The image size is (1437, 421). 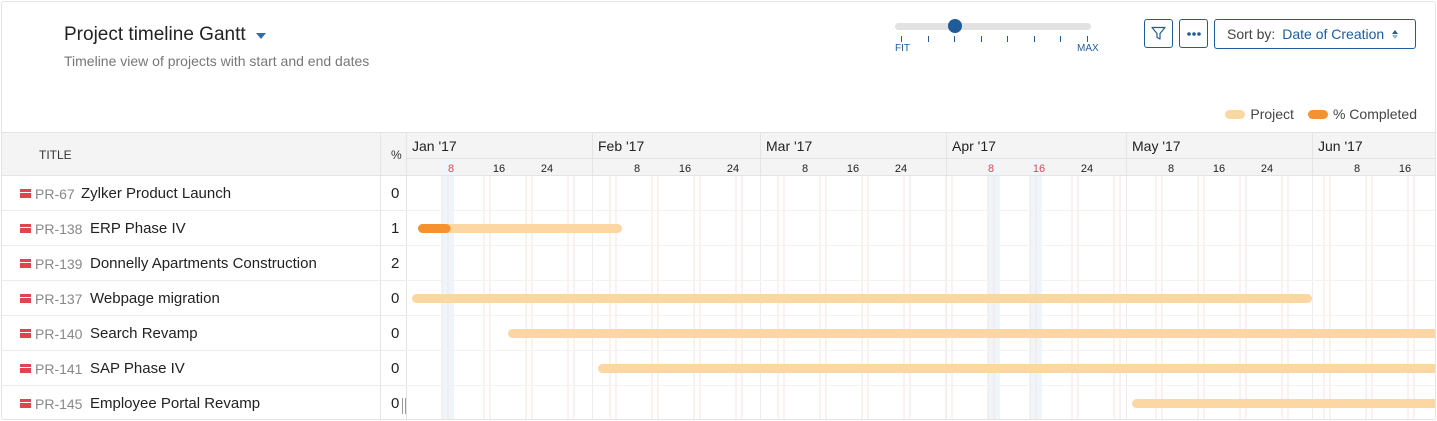 I want to click on project-id: PR-139, so click(x=59, y=264).